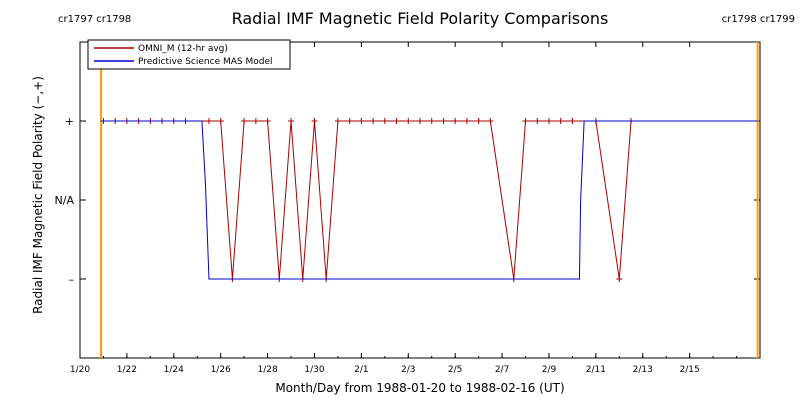 This screenshot has width=800, height=400. I want to click on legend-label-mas: Predictive Science MAS Model, so click(205, 62).